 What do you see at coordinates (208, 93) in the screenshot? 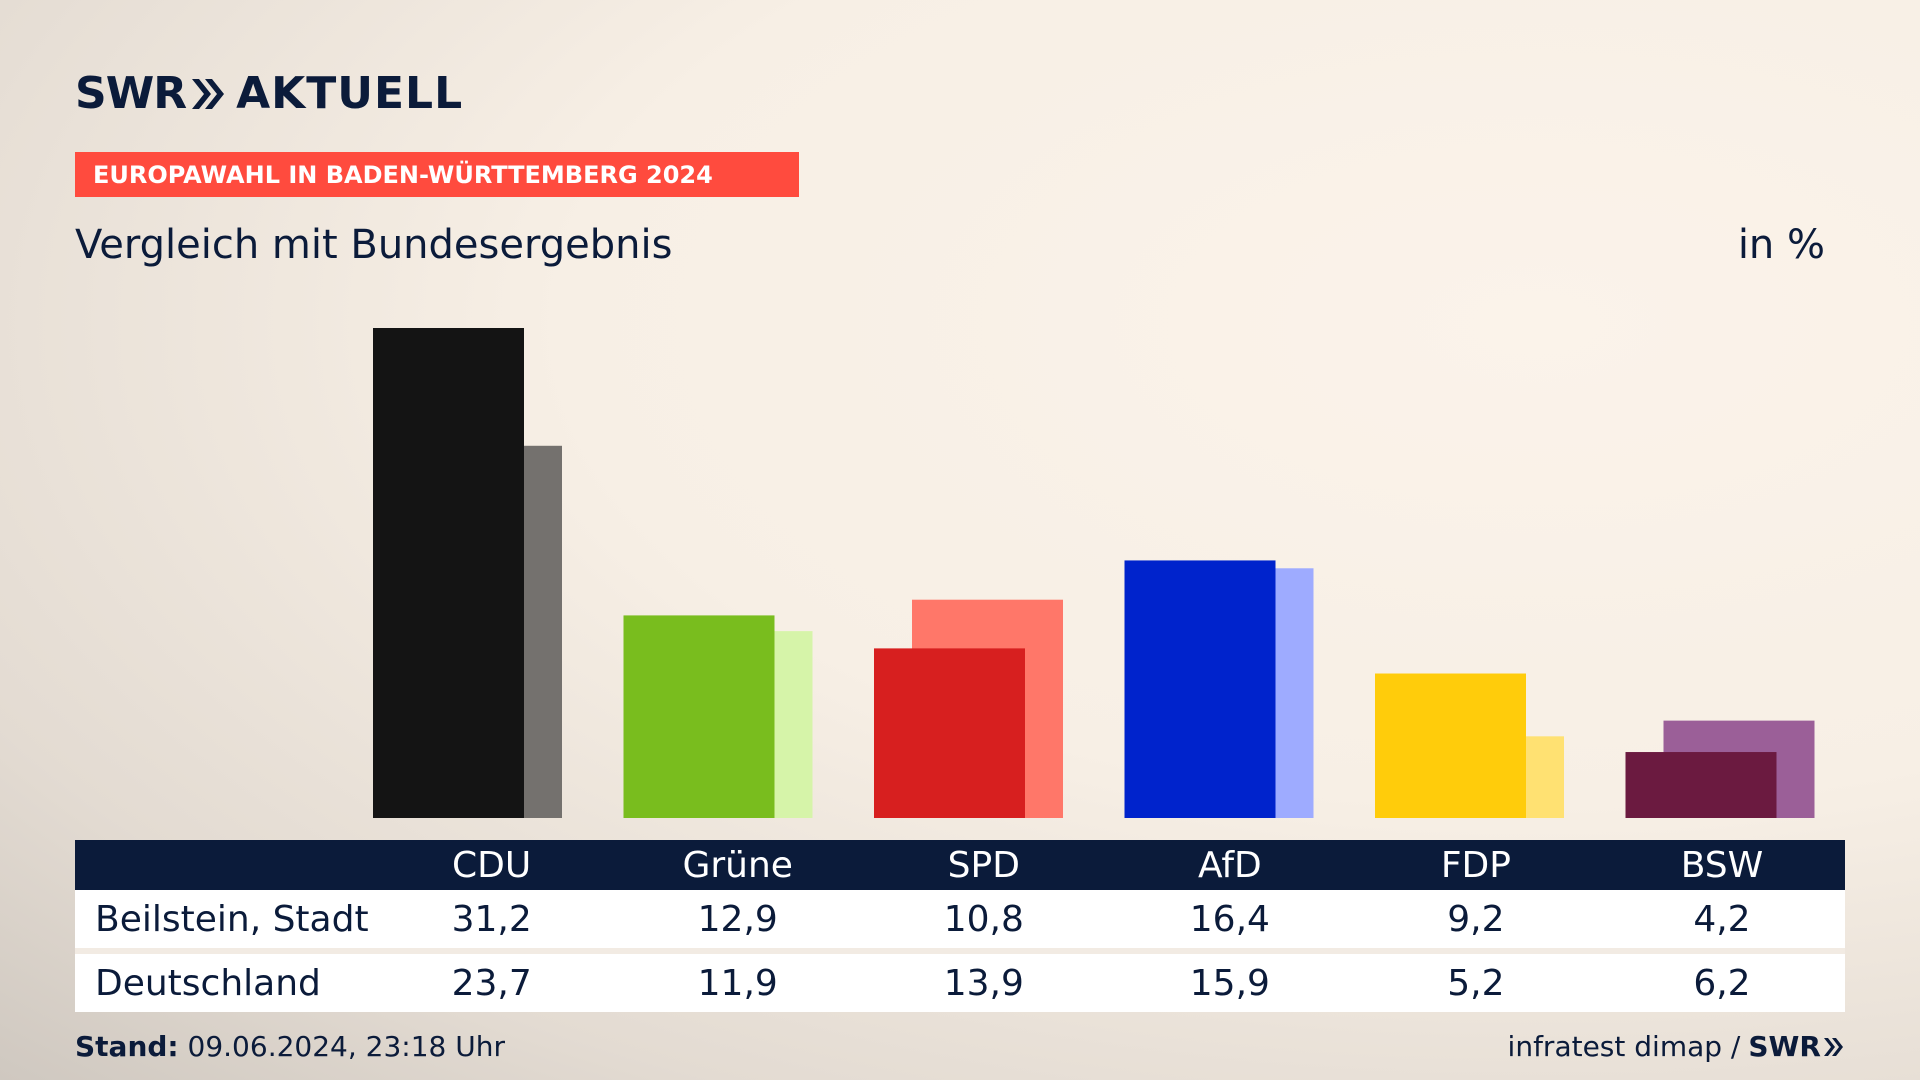
I see `double-chevron-icon` at bounding box center [208, 93].